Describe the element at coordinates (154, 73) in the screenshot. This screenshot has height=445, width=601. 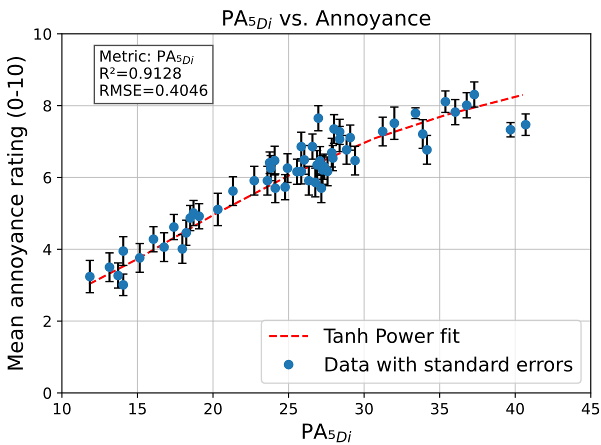
I see `annotation: Metric: PA₅$_{Di}$ R²=0.9128 RMSE=0.4046` at that location.